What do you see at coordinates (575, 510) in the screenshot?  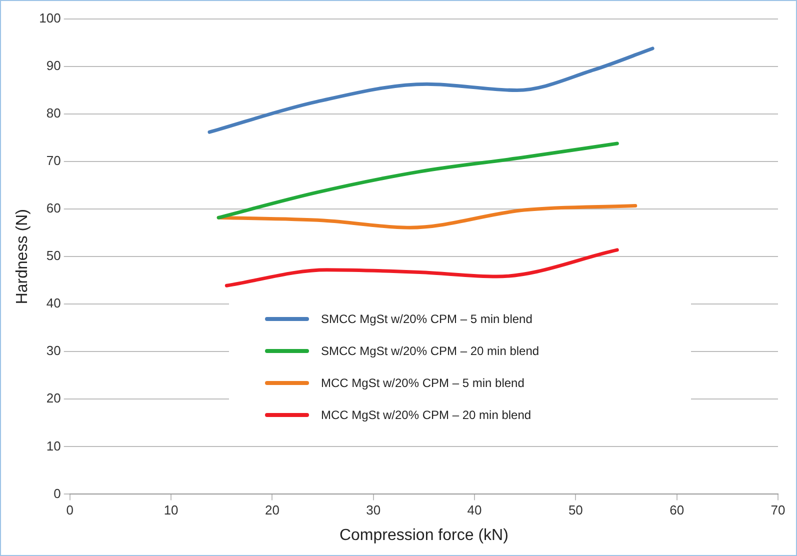 I see `x-tick-label: 50` at bounding box center [575, 510].